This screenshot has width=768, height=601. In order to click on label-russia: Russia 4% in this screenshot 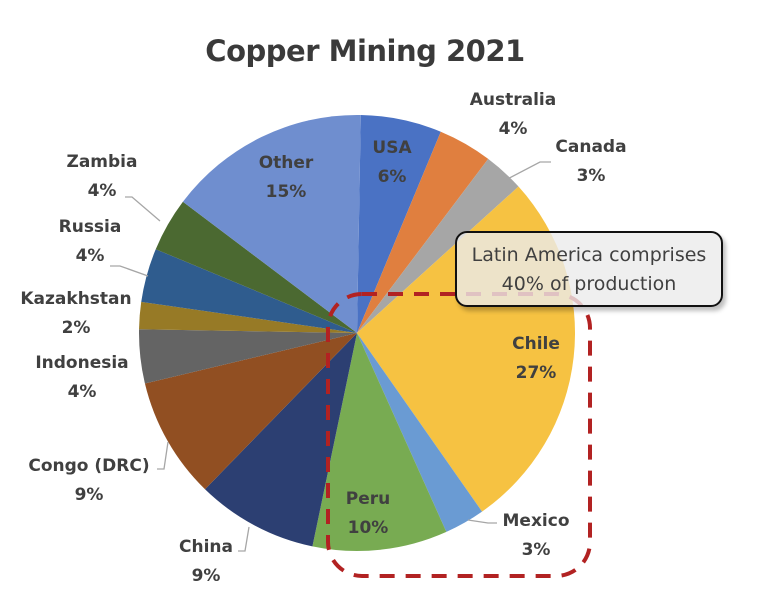, I will do `click(90, 241)`.